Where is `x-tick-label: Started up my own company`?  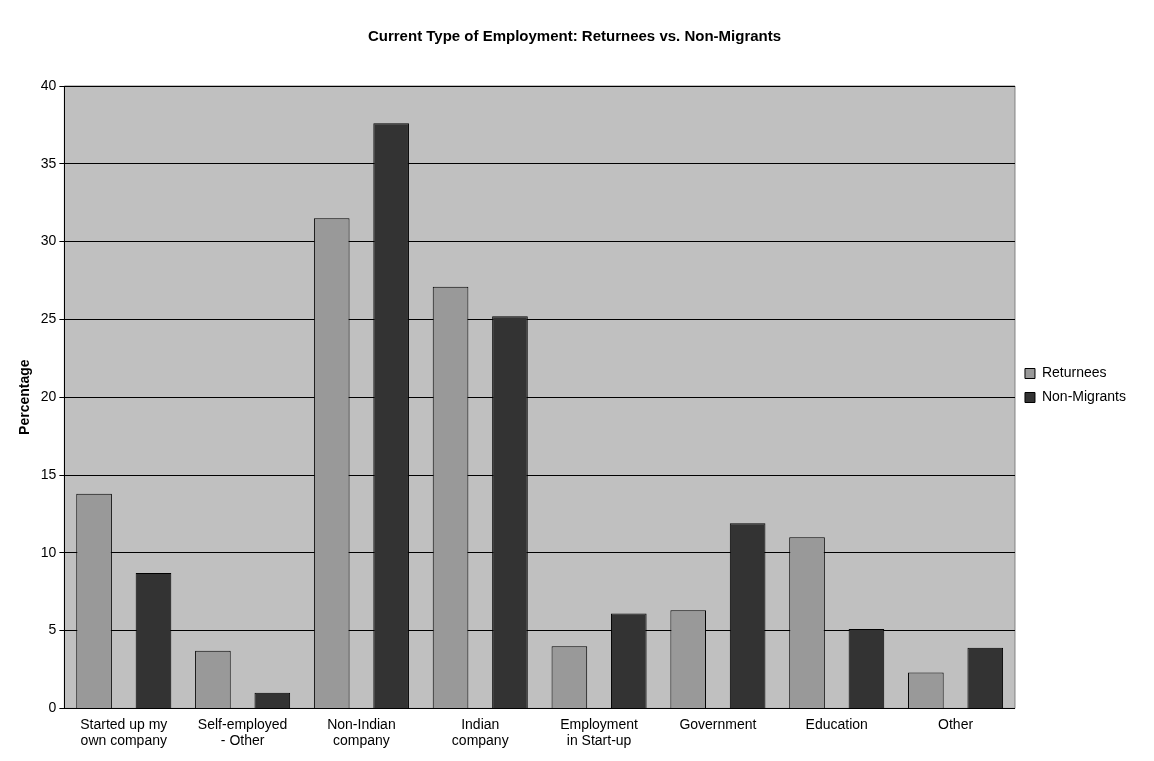 x-tick-label: Started up my own company is located at coordinates (124, 732).